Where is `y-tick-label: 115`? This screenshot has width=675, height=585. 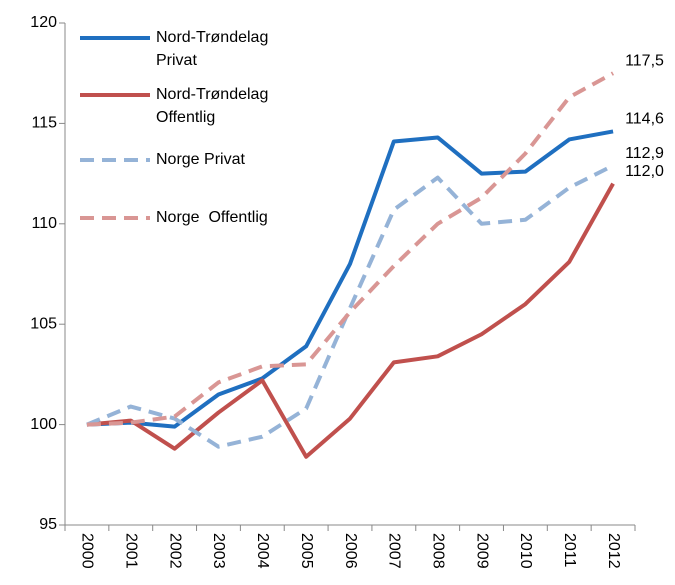
y-tick-label: 115 is located at coordinates (44, 123).